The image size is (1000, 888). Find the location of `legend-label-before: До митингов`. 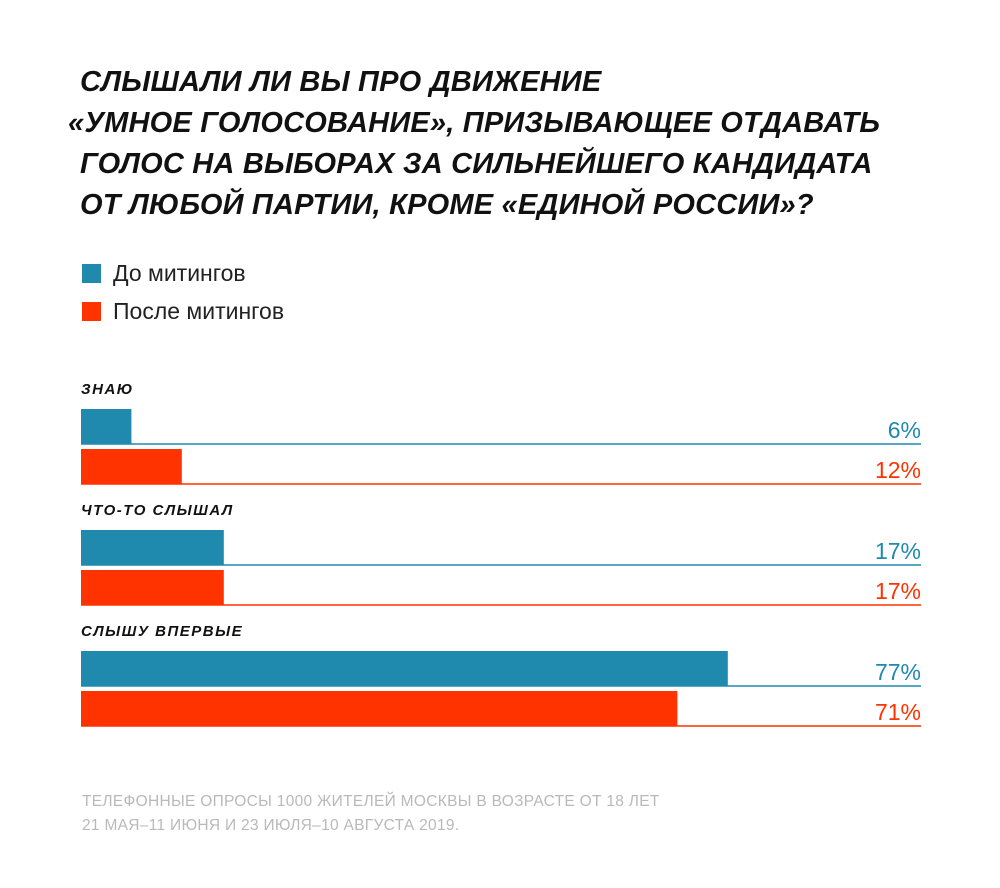

legend-label-before: До митингов is located at coordinates (179, 272).